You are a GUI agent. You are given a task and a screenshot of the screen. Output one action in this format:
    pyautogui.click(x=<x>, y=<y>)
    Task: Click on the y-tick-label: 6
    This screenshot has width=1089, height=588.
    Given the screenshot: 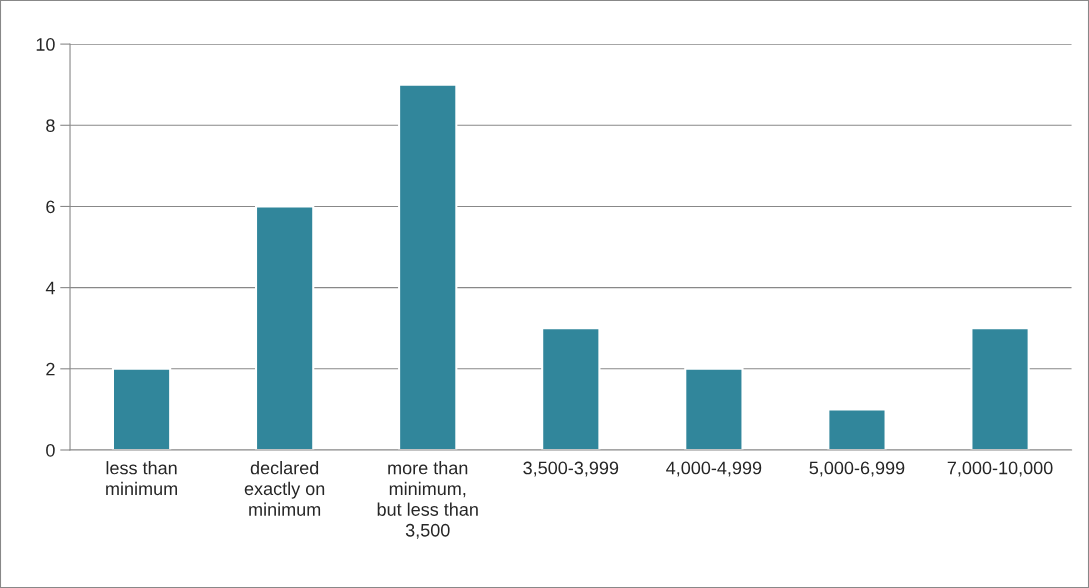 What is the action you would take?
    pyautogui.click(x=50, y=207)
    